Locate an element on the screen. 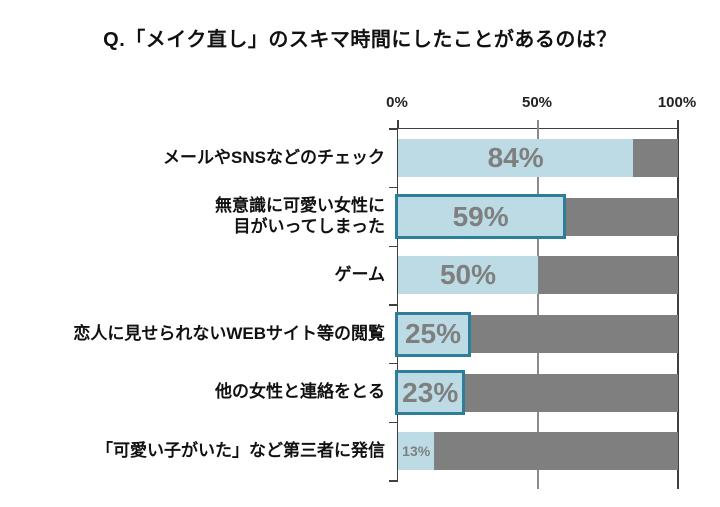 The height and width of the screenshot is (507, 720). bar-row: 25% is located at coordinates (536, 334).